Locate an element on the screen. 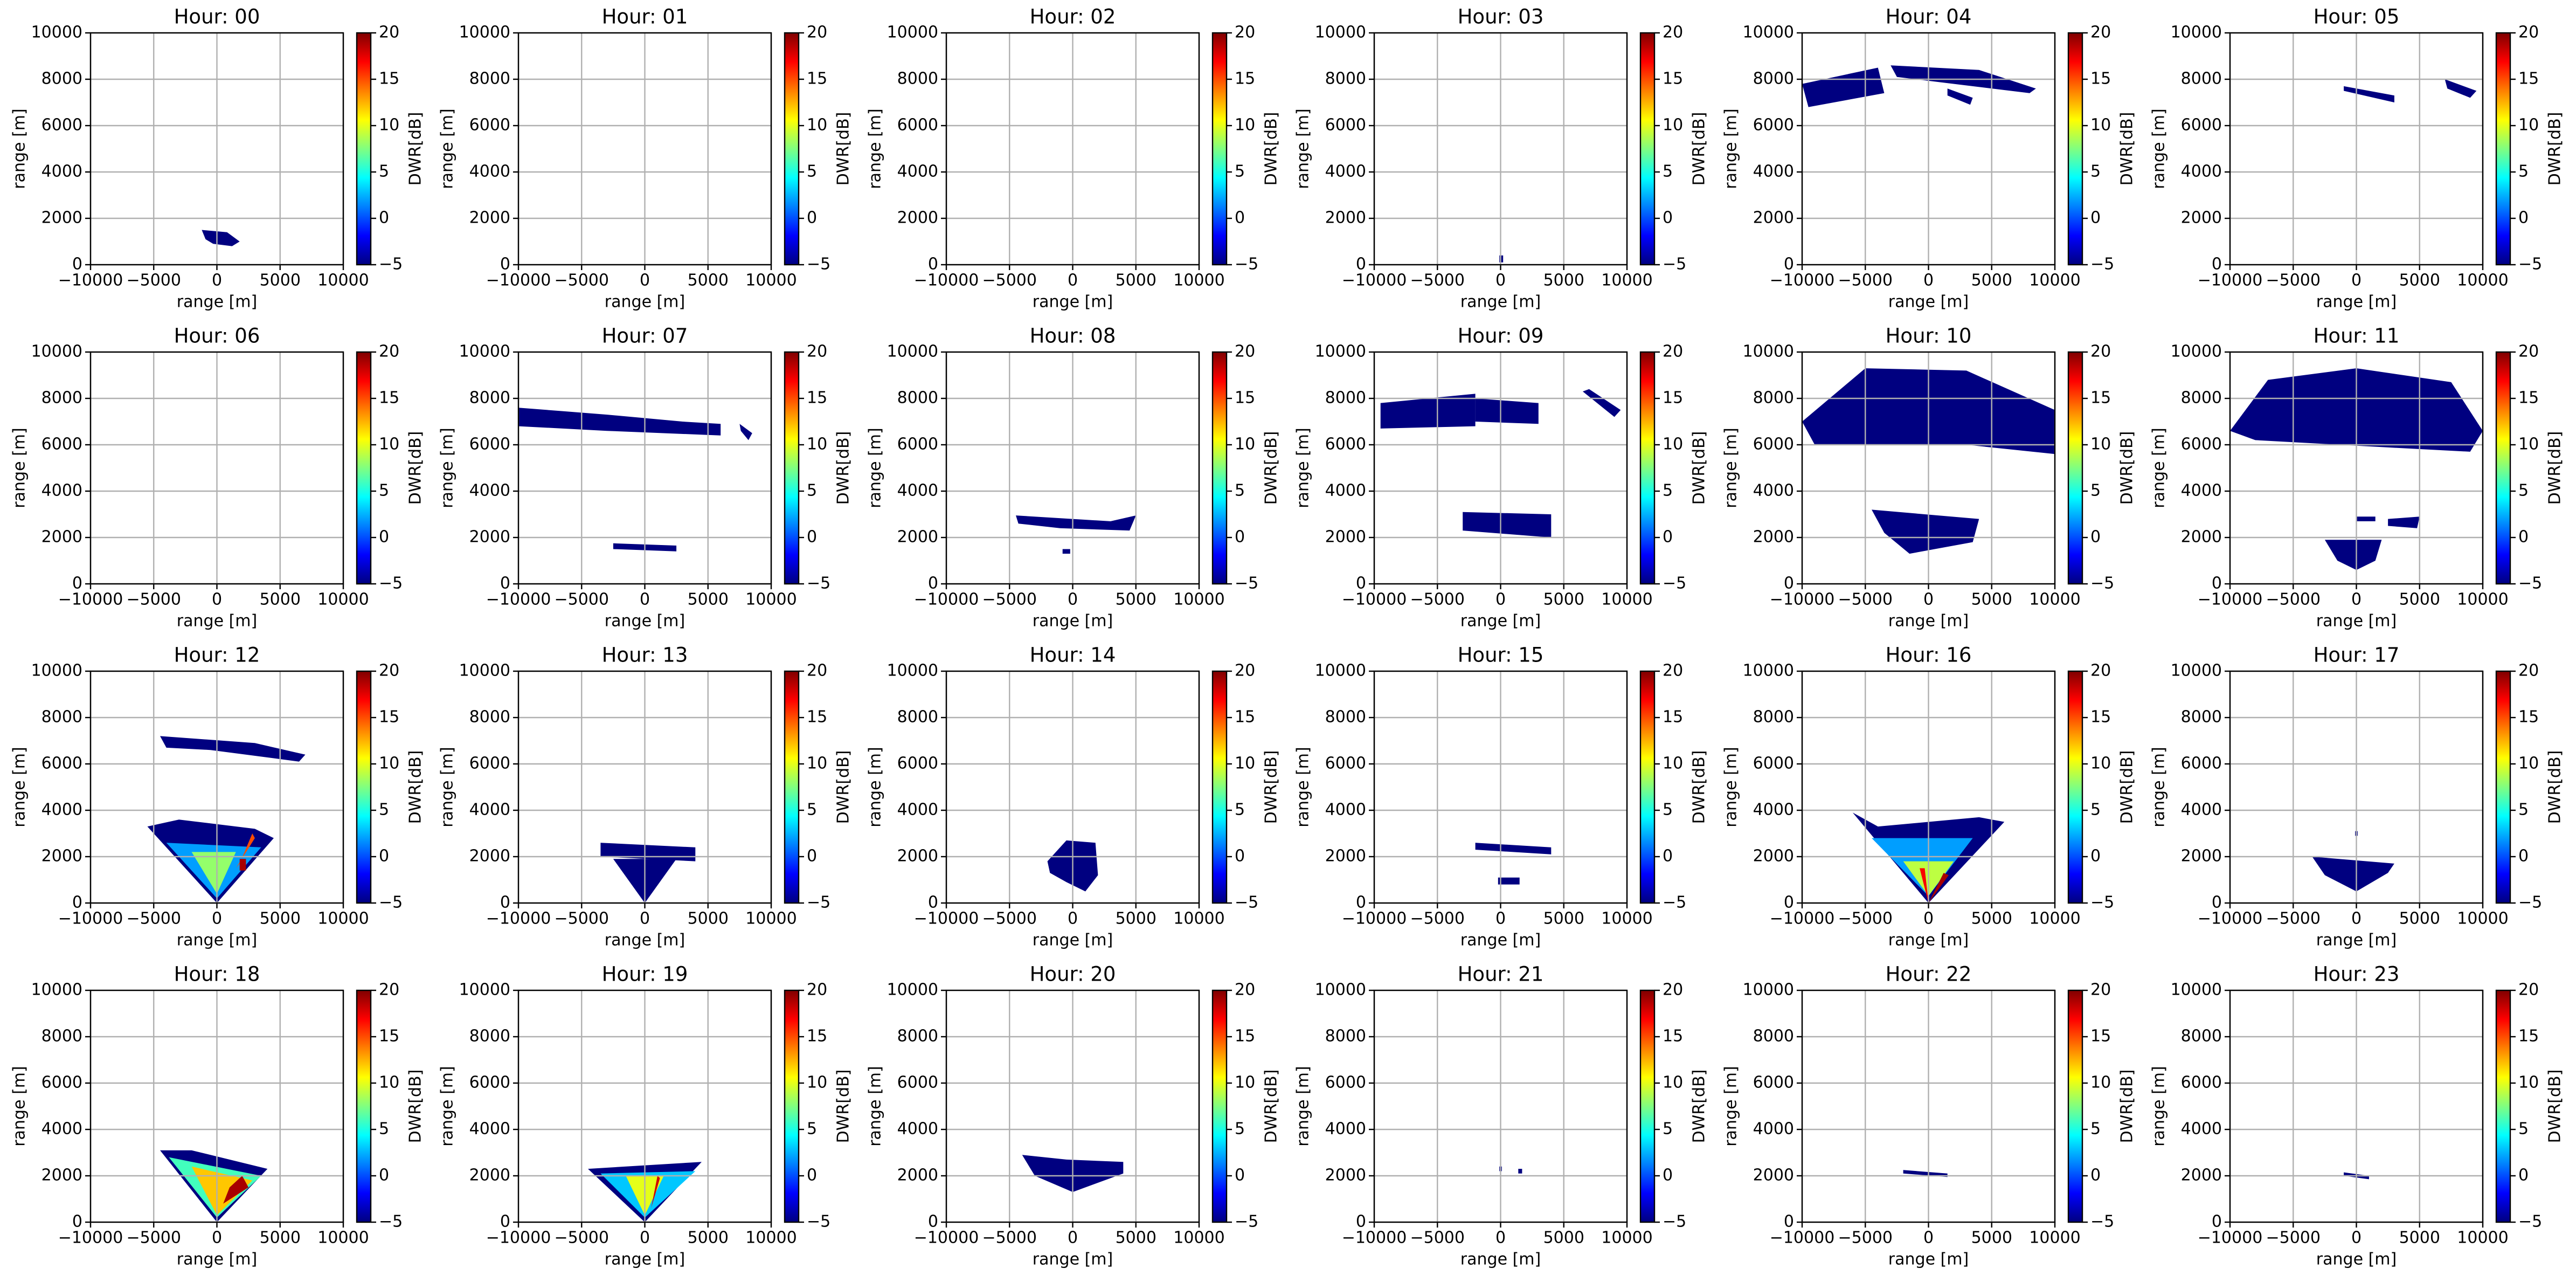 The height and width of the screenshot is (1282, 2576). panel-title: Hour: 08 is located at coordinates (1073, 336).